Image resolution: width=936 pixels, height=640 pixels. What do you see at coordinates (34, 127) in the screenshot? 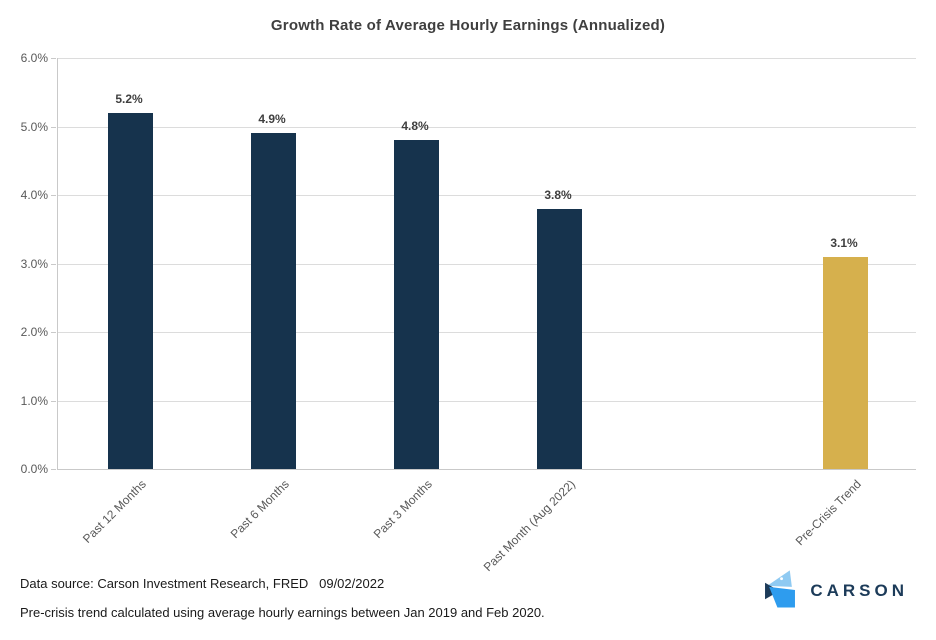
I see `y-axis-label: 5.0%` at bounding box center [34, 127].